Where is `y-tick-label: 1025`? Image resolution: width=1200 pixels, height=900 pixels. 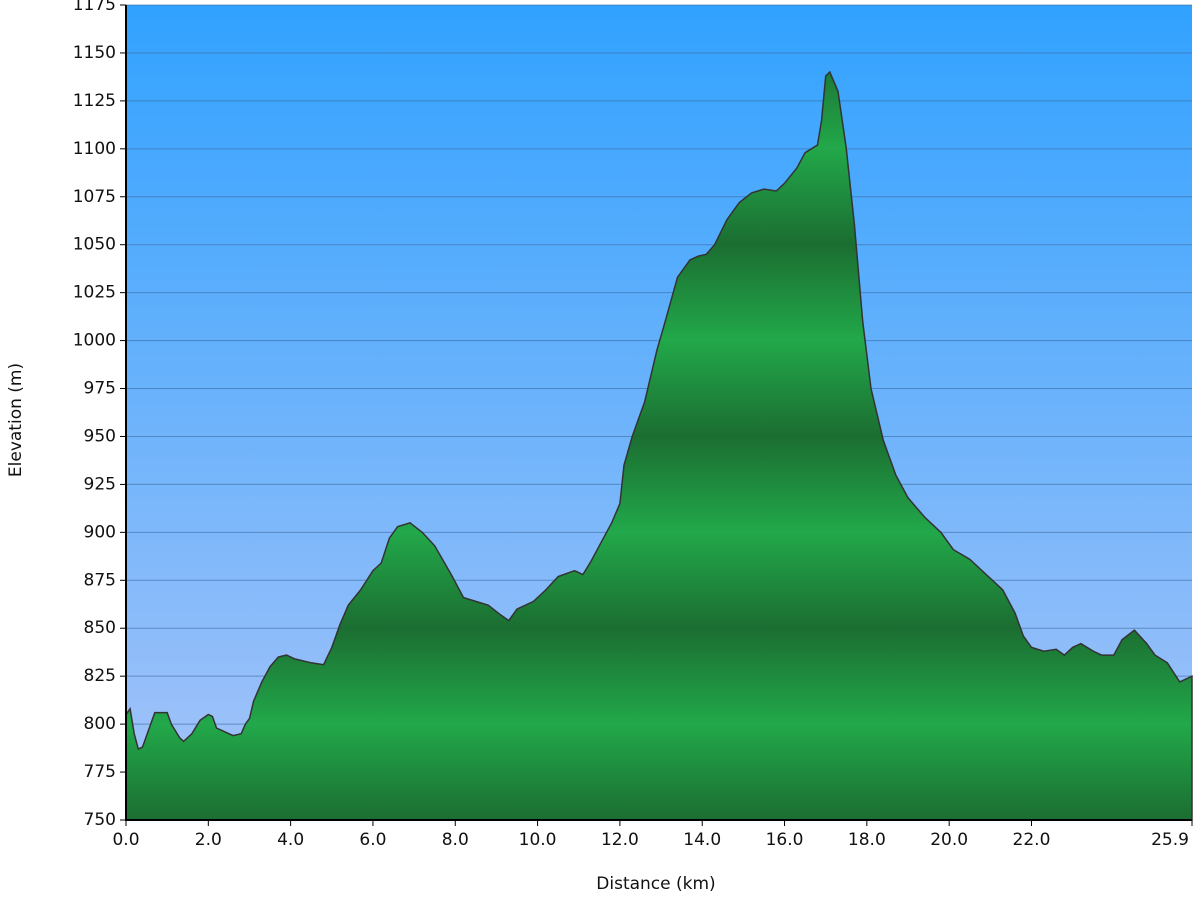 y-tick-label: 1025 is located at coordinates (94, 293).